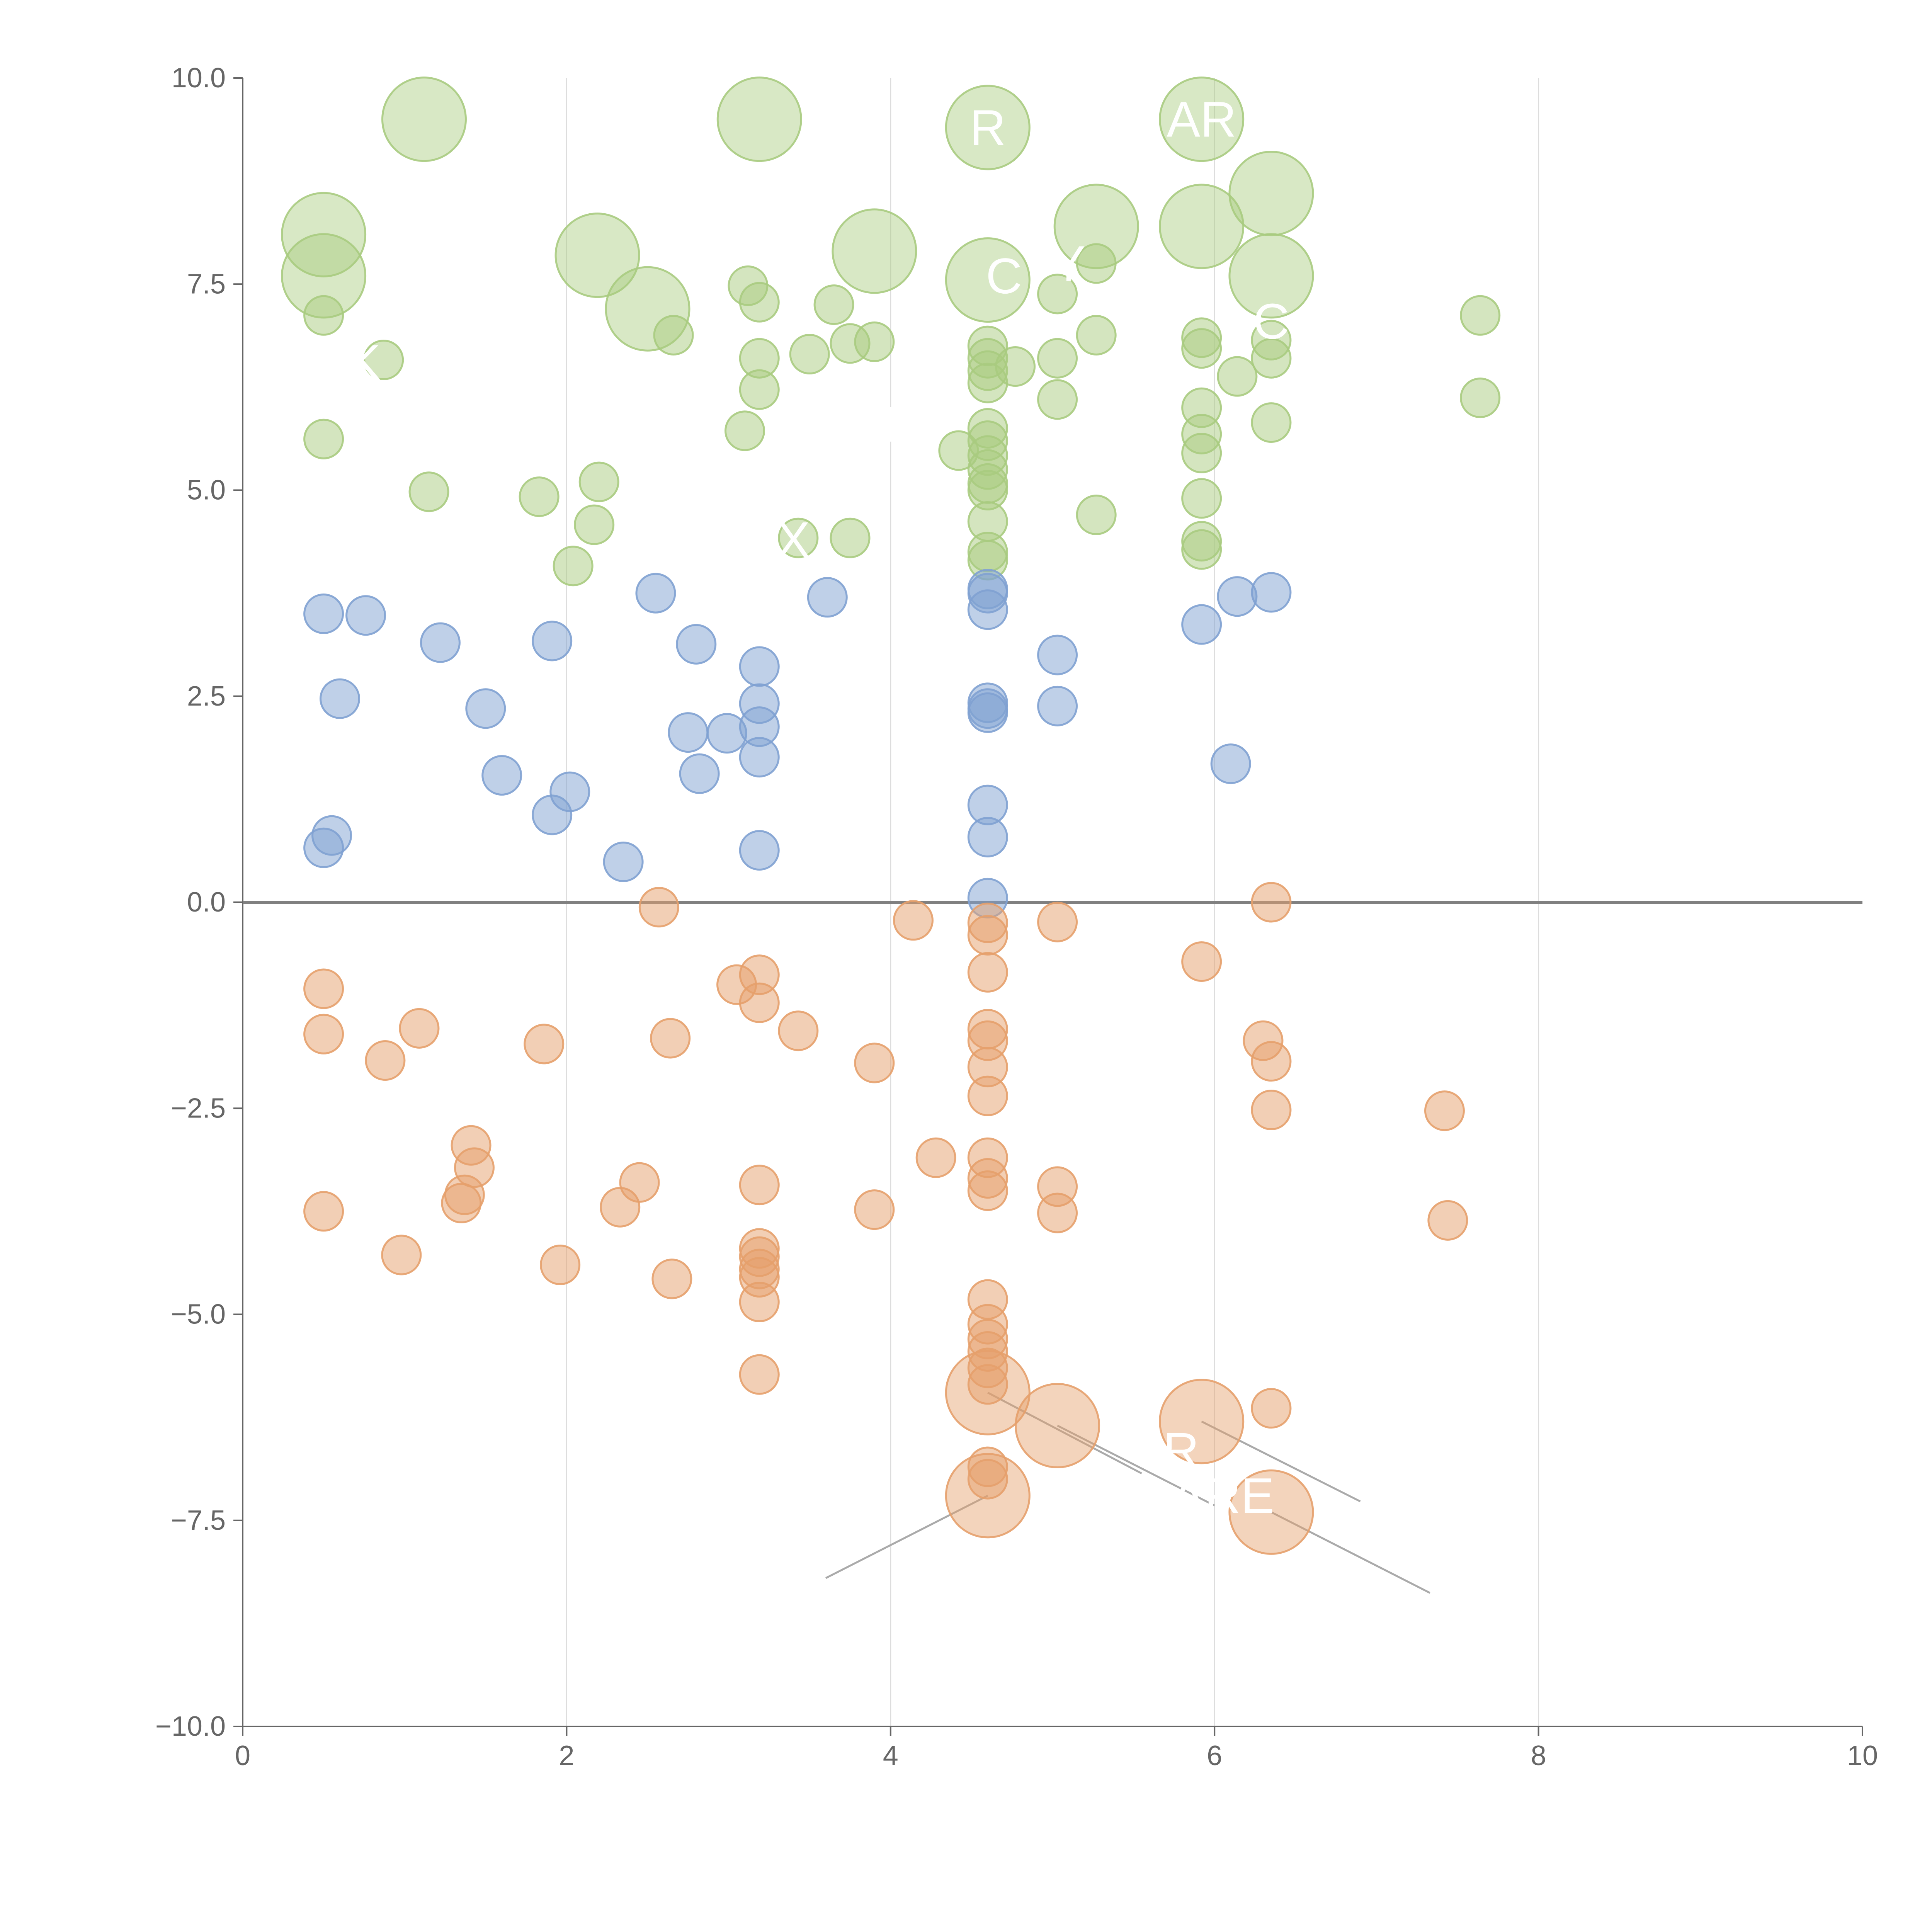 Image resolution: width=1932 pixels, height=1932 pixels. I want to click on leader-lines, so click(1127, 1492).